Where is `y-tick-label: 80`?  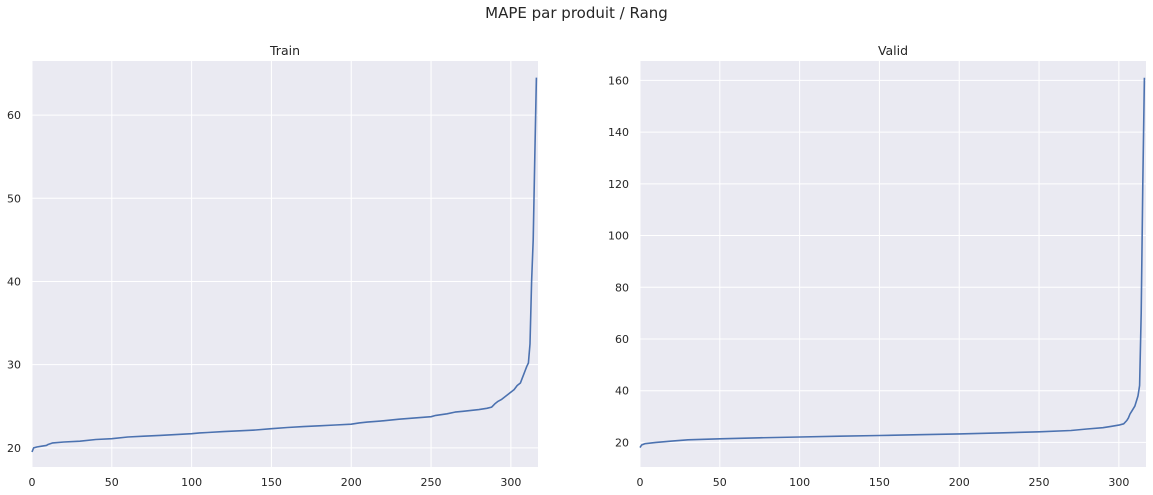 y-tick-label: 80 is located at coordinates (622, 287).